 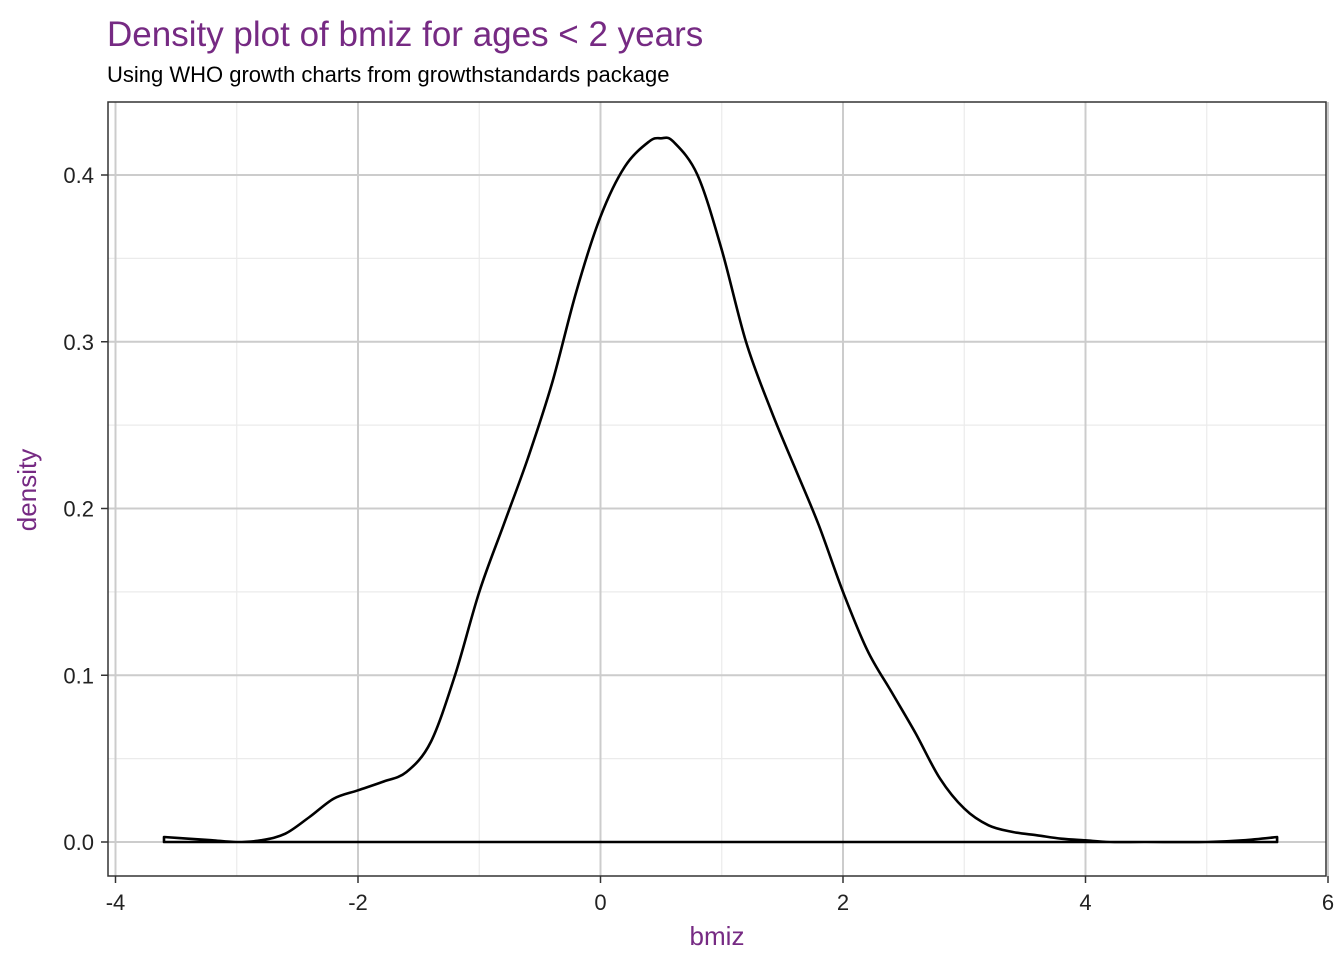 I want to click on x-axis-title: bmiz, so click(x=717, y=936).